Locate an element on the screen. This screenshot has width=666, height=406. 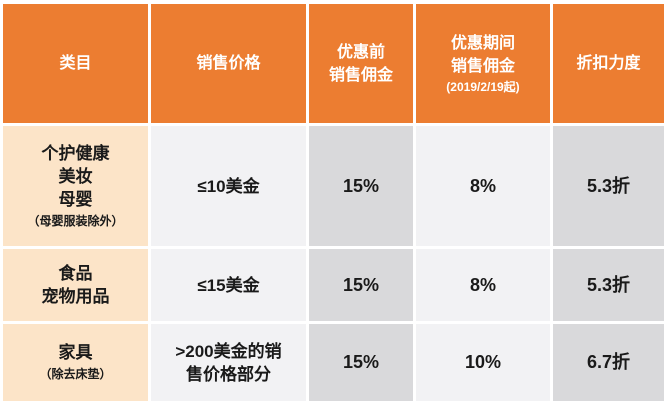
discount-cell: 6.7折 is located at coordinates (608, 362).